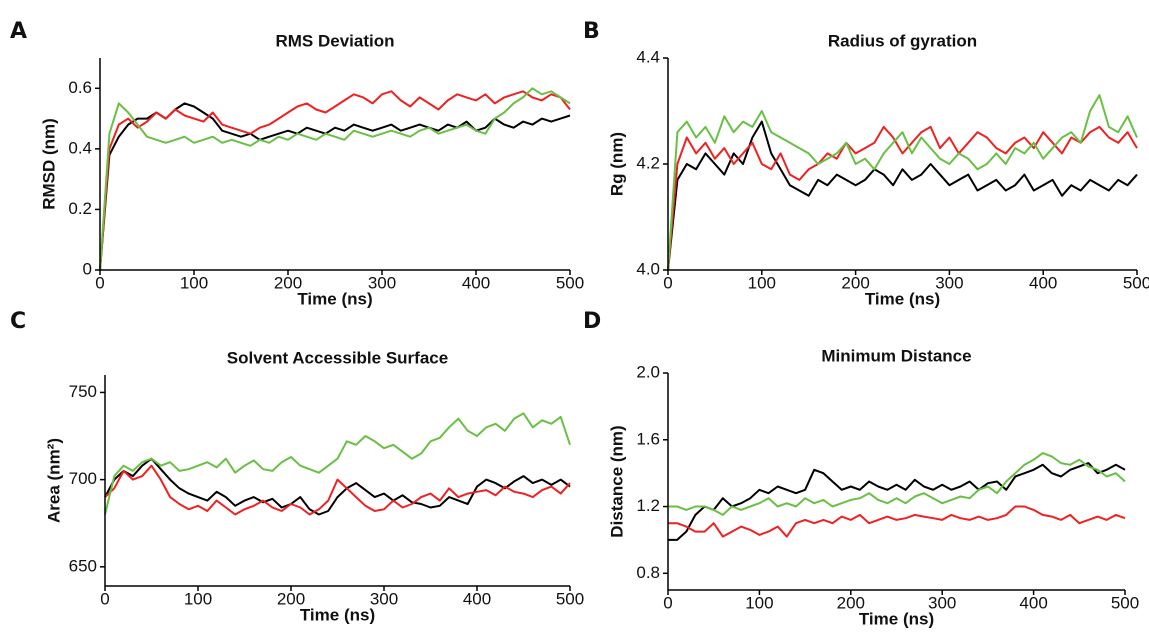 The height and width of the screenshot is (634, 1149). What do you see at coordinates (83, 391) in the screenshot?
I see `y-tick-label: 750` at bounding box center [83, 391].